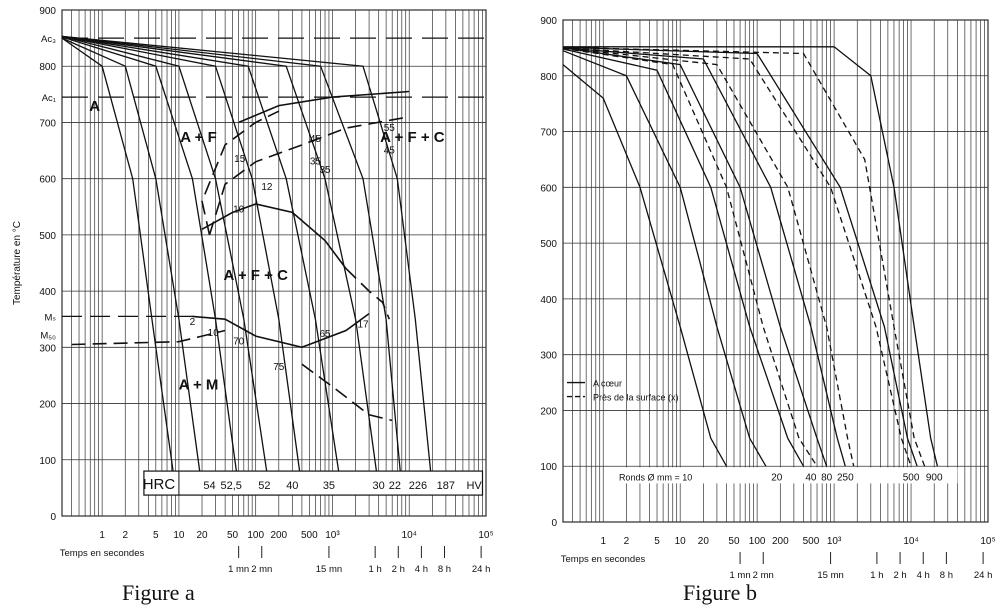 The height and width of the screenshot is (612, 1004). I want to click on x-tick-label: 10³, so click(834, 541).